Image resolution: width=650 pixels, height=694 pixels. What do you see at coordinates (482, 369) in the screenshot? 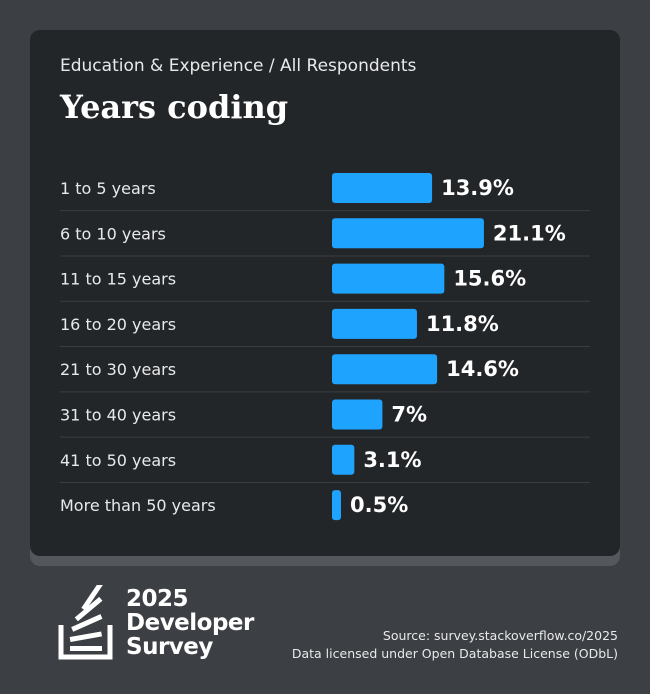
I see `value-label: 14.6%` at bounding box center [482, 369].